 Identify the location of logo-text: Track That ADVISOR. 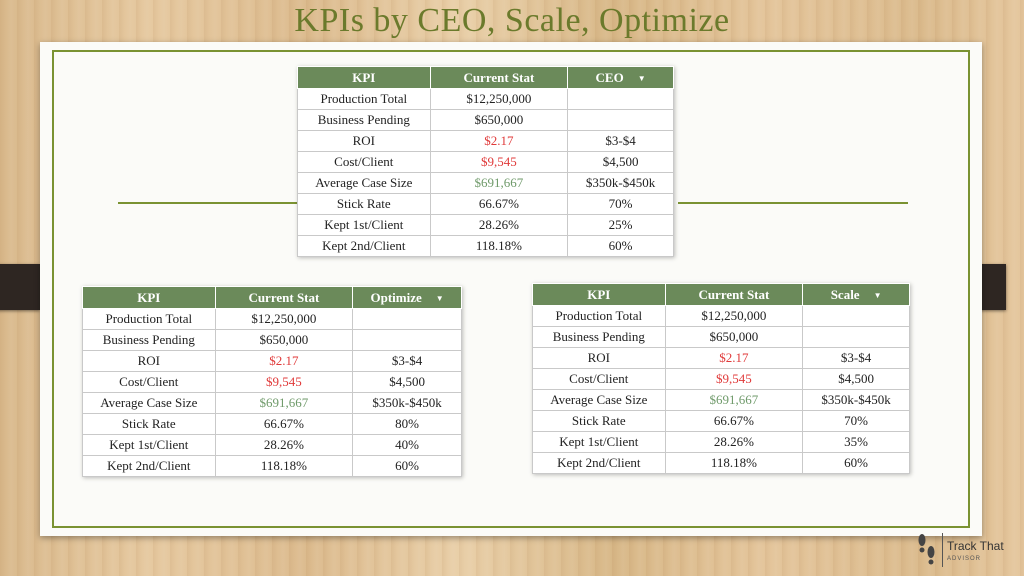
(975, 550).